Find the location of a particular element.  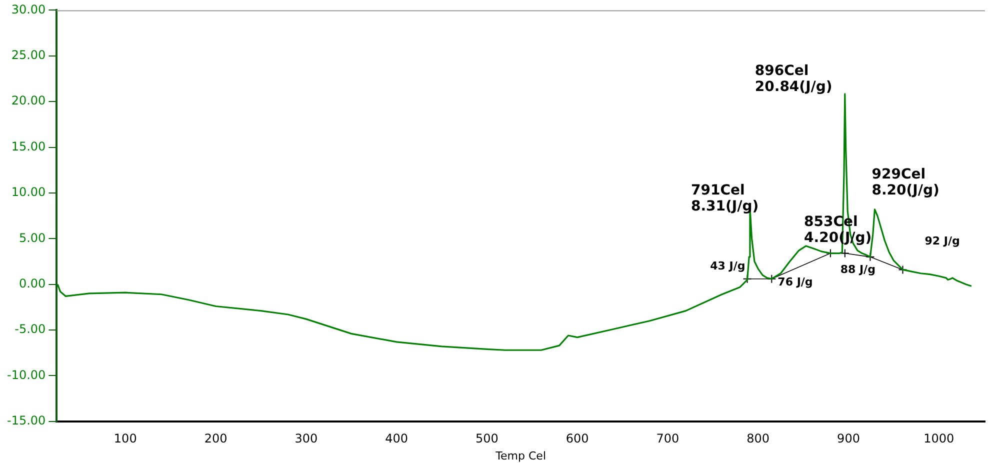

x-tick-label: 900 is located at coordinates (848, 439).